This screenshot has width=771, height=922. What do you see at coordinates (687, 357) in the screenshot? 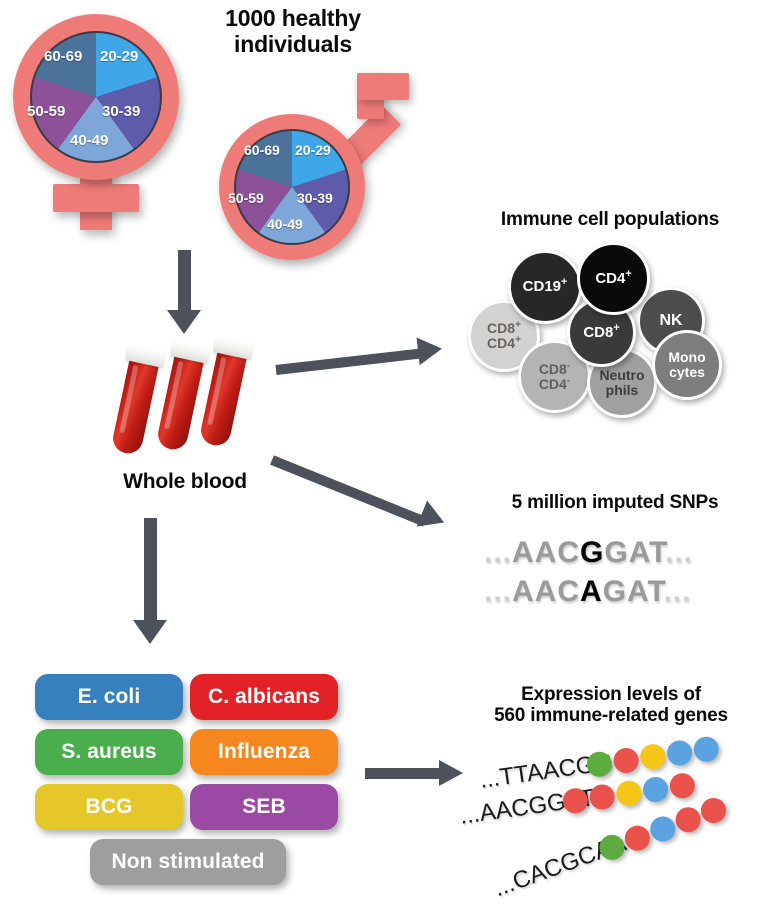
I see `immune-cell-monocytes-line1: Mono` at bounding box center [687, 357].